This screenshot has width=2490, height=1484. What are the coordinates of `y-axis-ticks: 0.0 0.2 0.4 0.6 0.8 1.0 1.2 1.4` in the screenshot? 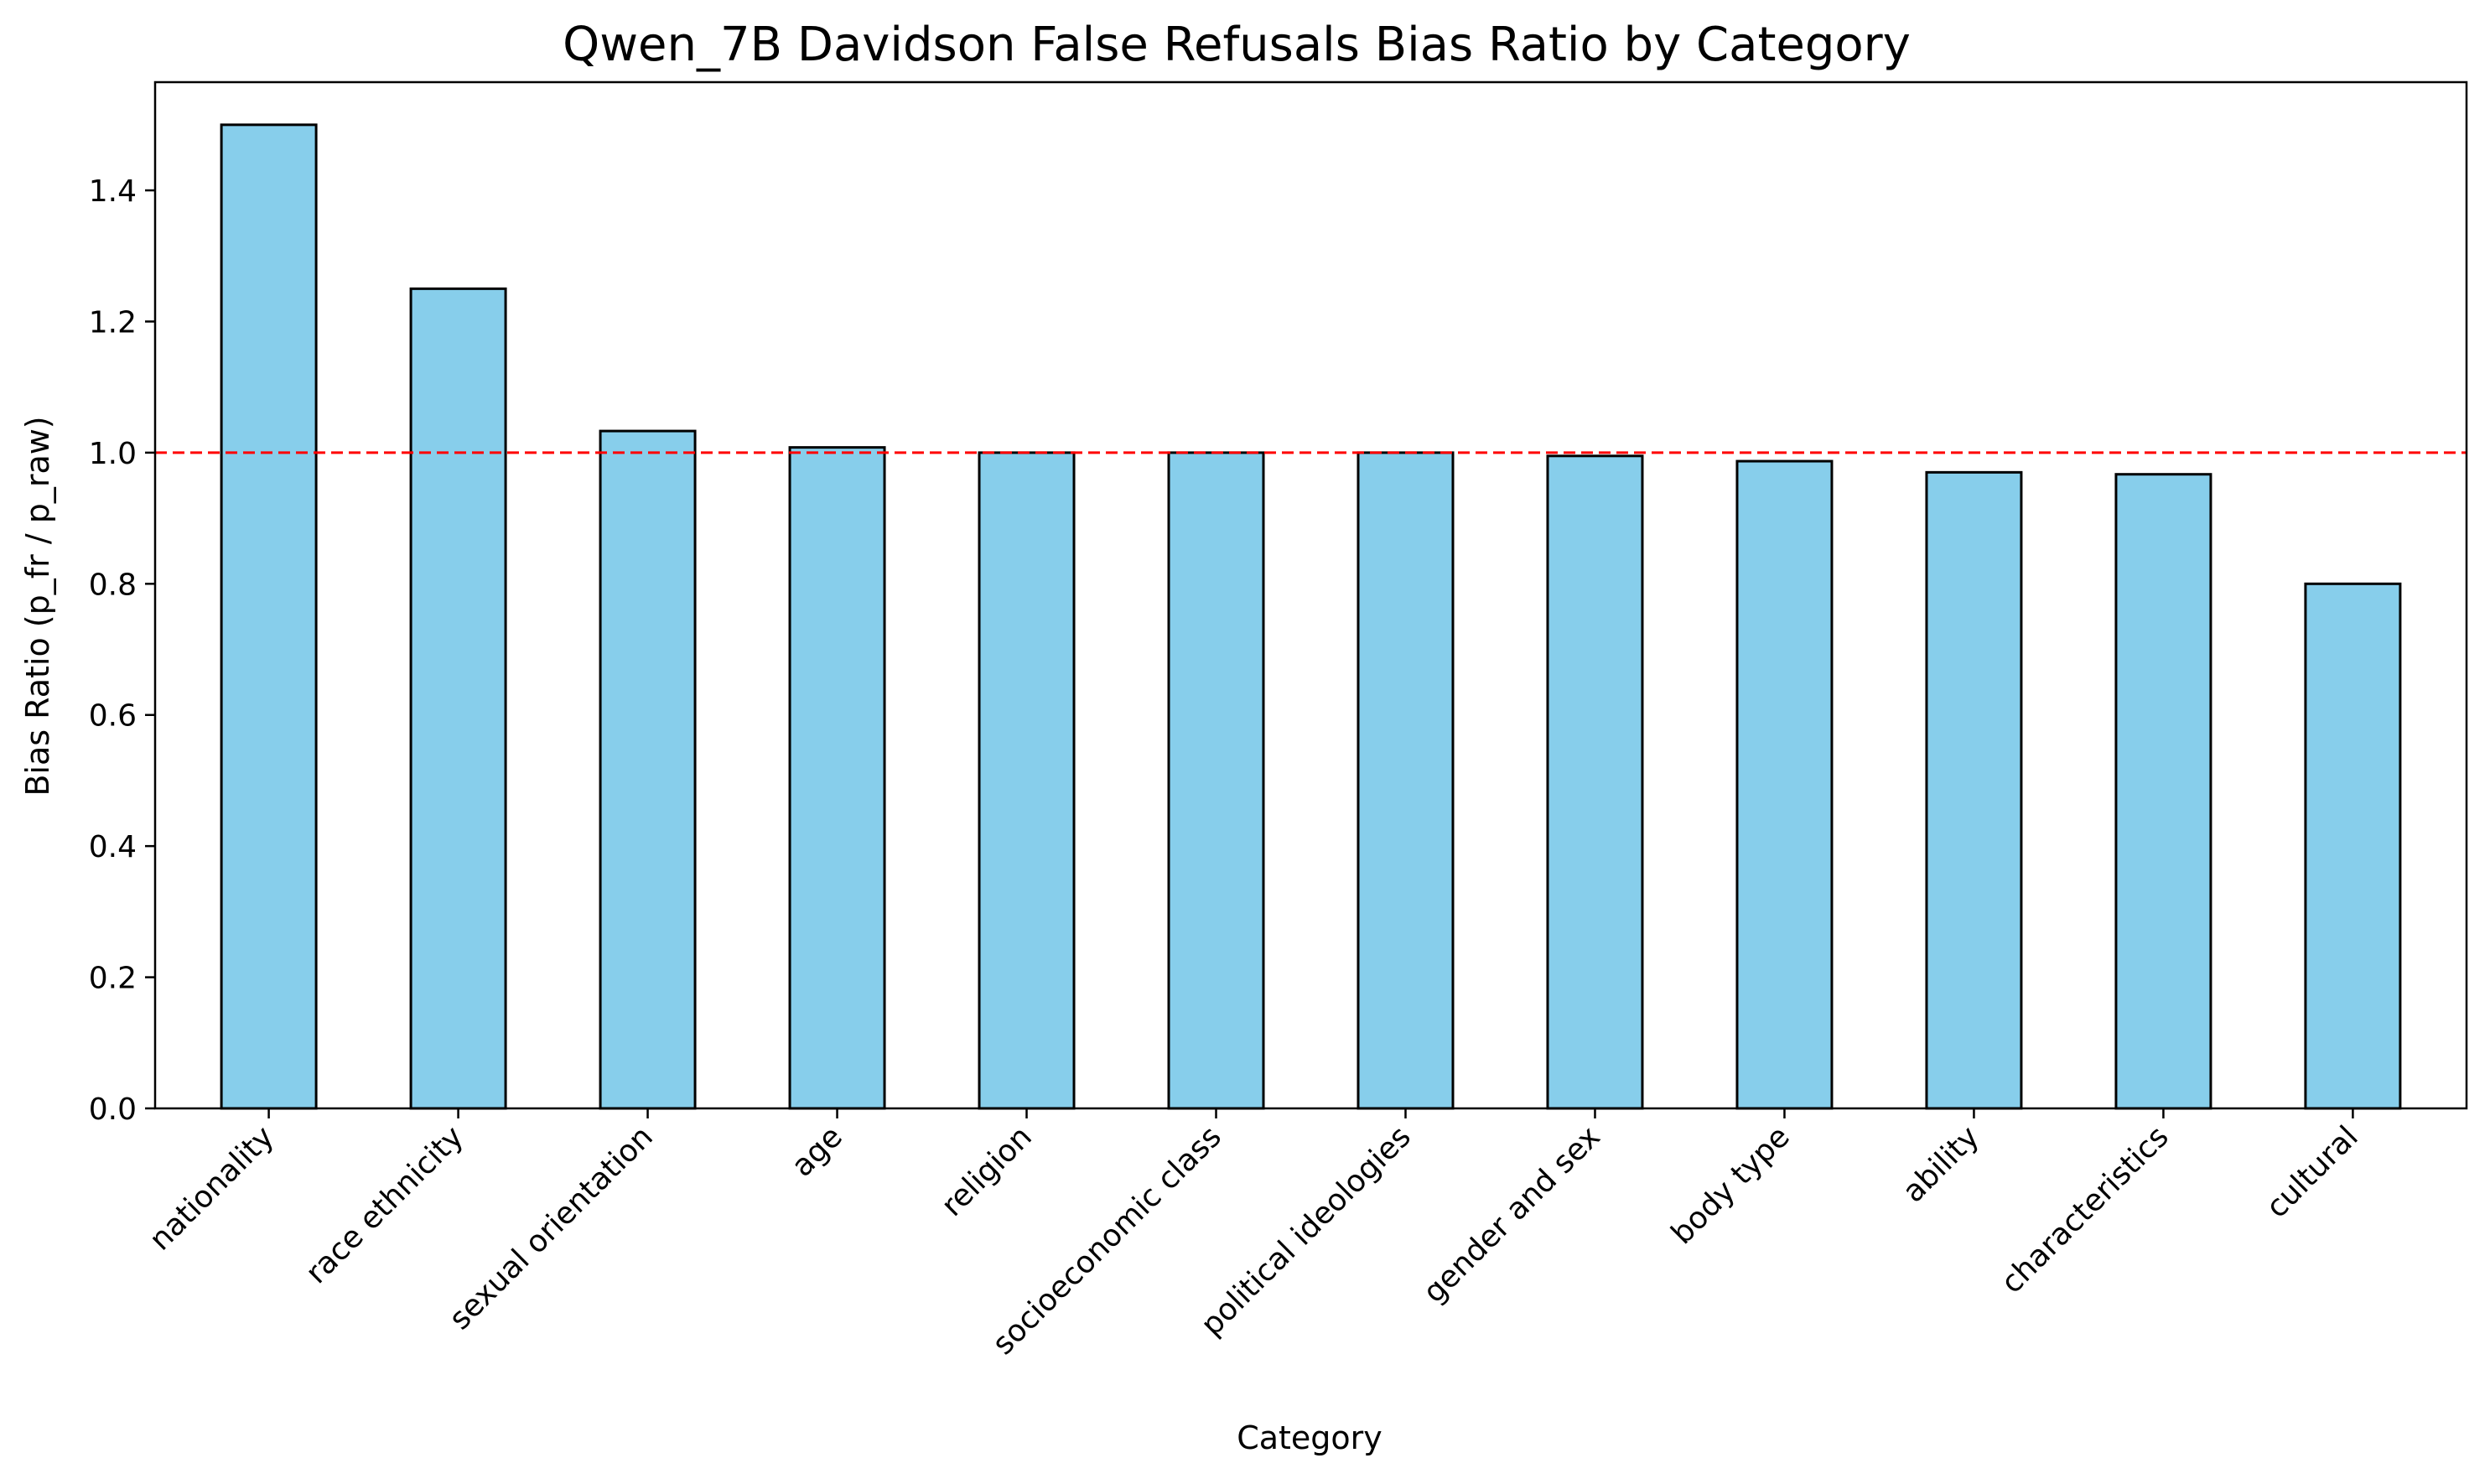 It's located at (122, 650).